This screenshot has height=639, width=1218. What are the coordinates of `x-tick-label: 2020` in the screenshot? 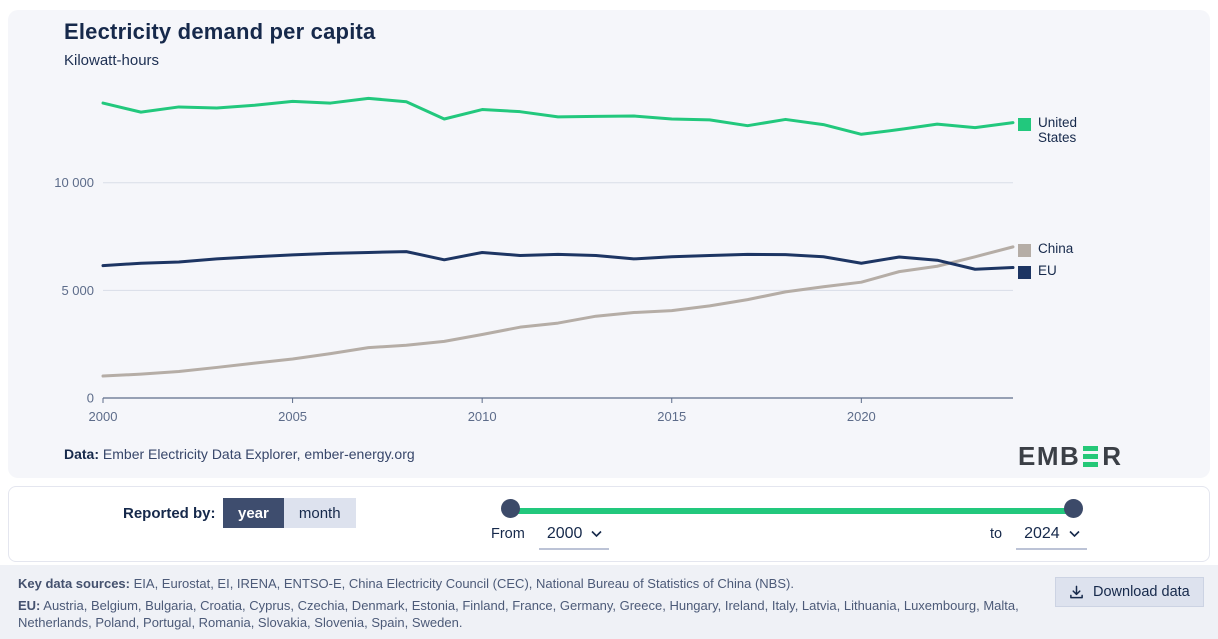 It's located at (861, 416).